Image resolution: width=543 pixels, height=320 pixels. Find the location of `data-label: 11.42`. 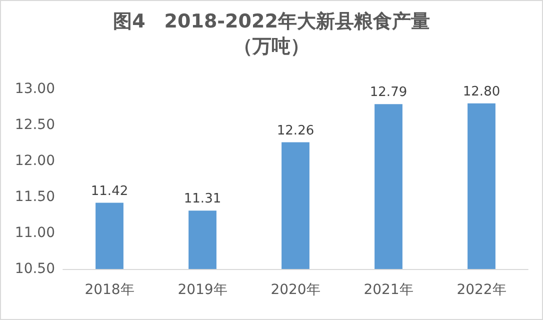

data-label: 11.42 is located at coordinates (109, 191).